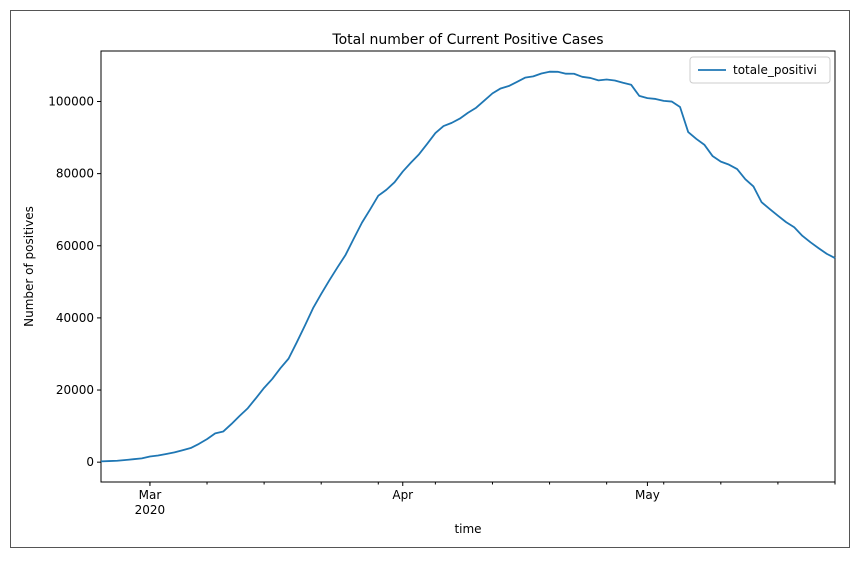  I want to click on y-tick-label: 20000, so click(75, 390).